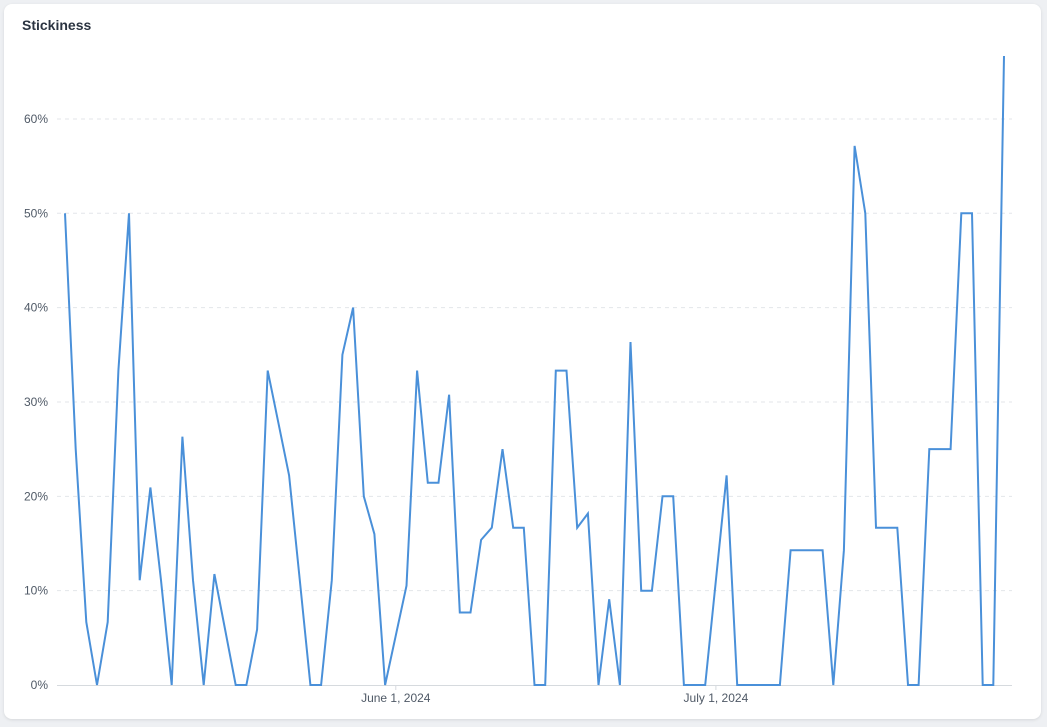 The width and height of the screenshot is (1047, 727). I want to click on y-tick-label: 10%, so click(36, 591).